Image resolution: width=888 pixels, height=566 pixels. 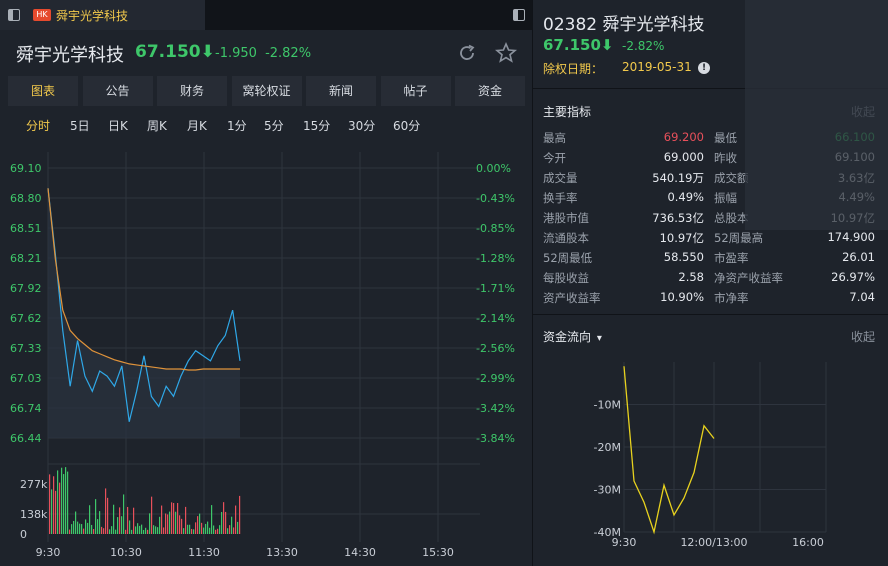 What do you see at coordinates (506, 53) in the screenshot?
I see `star-icon` at bounding box center [506, 53].